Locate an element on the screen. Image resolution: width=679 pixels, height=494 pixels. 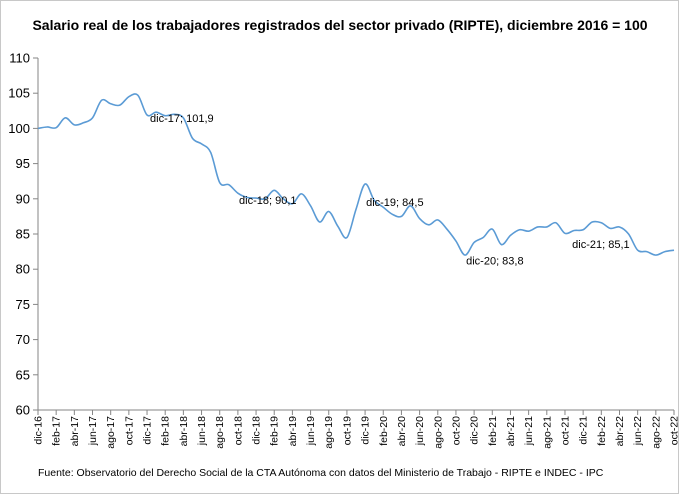
data-label: dic-21; 85,1 is located at coordinates (600, 245).